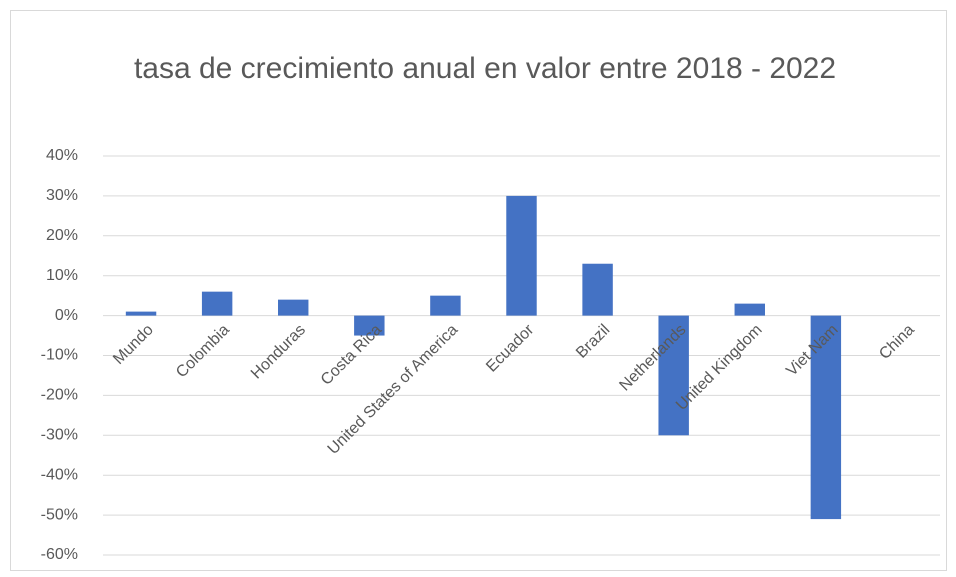 The width and height of the screenshot is (956, 577). I want to click on y-tick-label: -40%, so click(59, 474).